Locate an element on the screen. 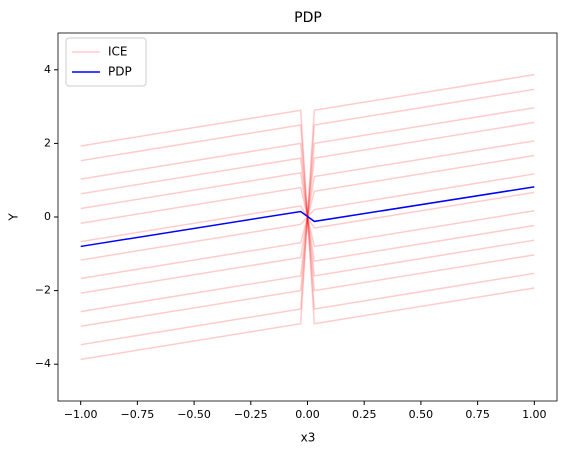 This screenshot has width=565, height=459. chart-title: PDP is located at coordinates (308, 18).